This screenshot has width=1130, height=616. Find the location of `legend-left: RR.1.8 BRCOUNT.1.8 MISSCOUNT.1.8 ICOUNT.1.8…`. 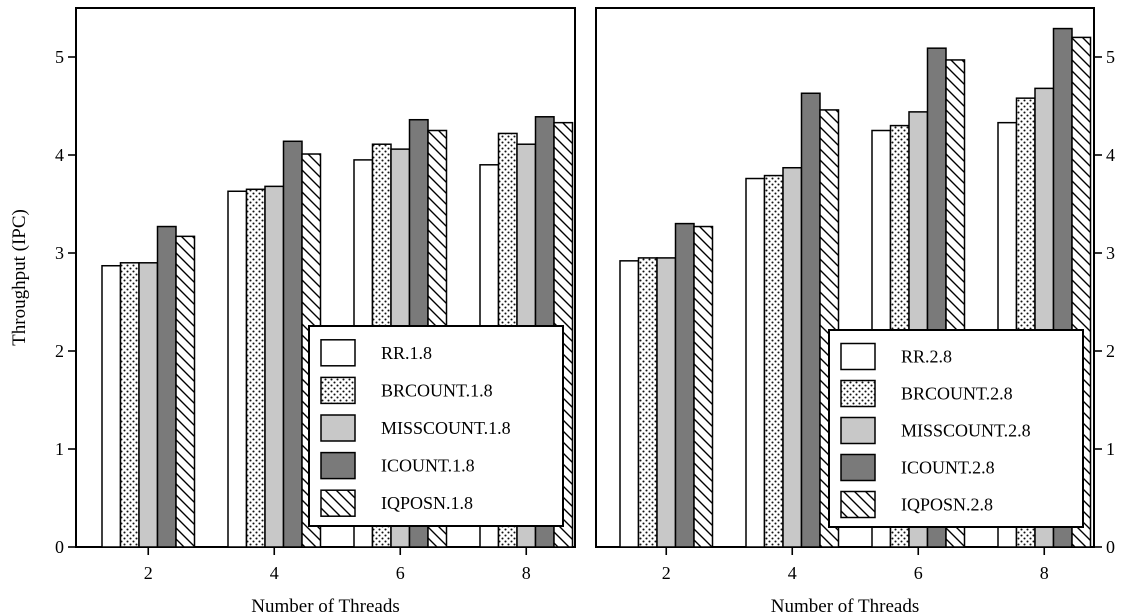

legend-left: RR.1.8 BRCOUNT.1.8 MISSCOUNT.1.8 ICOUNT.1.8… is located at coordinates (436, 426).